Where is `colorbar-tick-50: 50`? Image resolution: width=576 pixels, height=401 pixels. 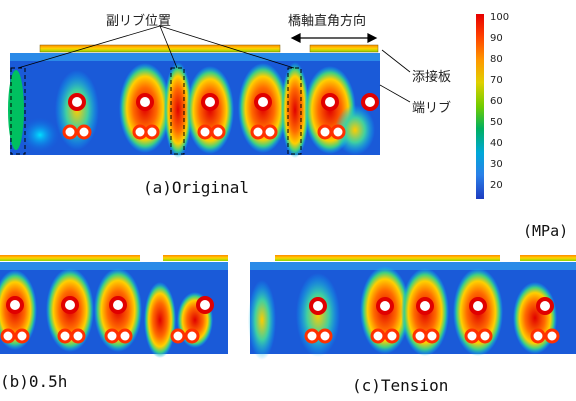 colorbar-tick-50: 50 is located at coordinates (496, 122).